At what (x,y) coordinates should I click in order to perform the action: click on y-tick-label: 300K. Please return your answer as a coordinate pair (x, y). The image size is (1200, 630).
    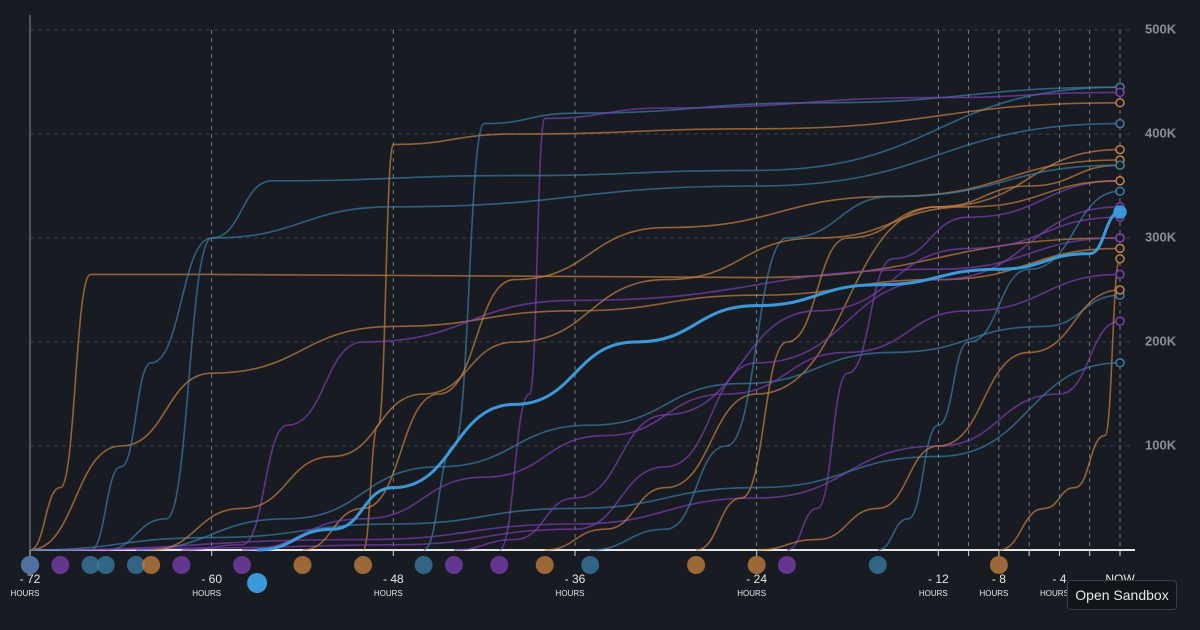
    Looking at the image, I should click on (1161, 236).